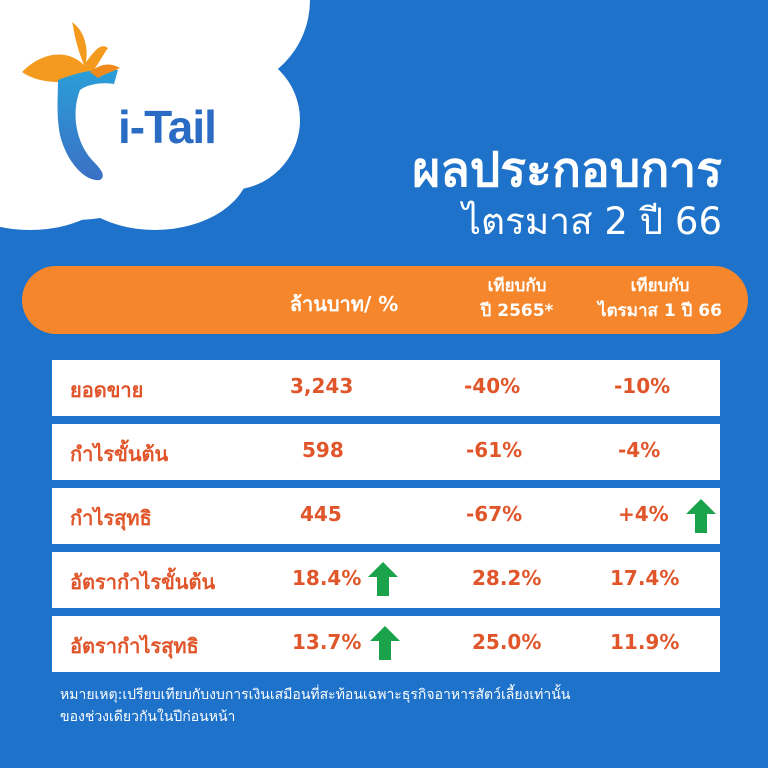 The width and height of the screenshot is (768, 768). I want to click on row-vs-2565: -61%, so click(494, 450).